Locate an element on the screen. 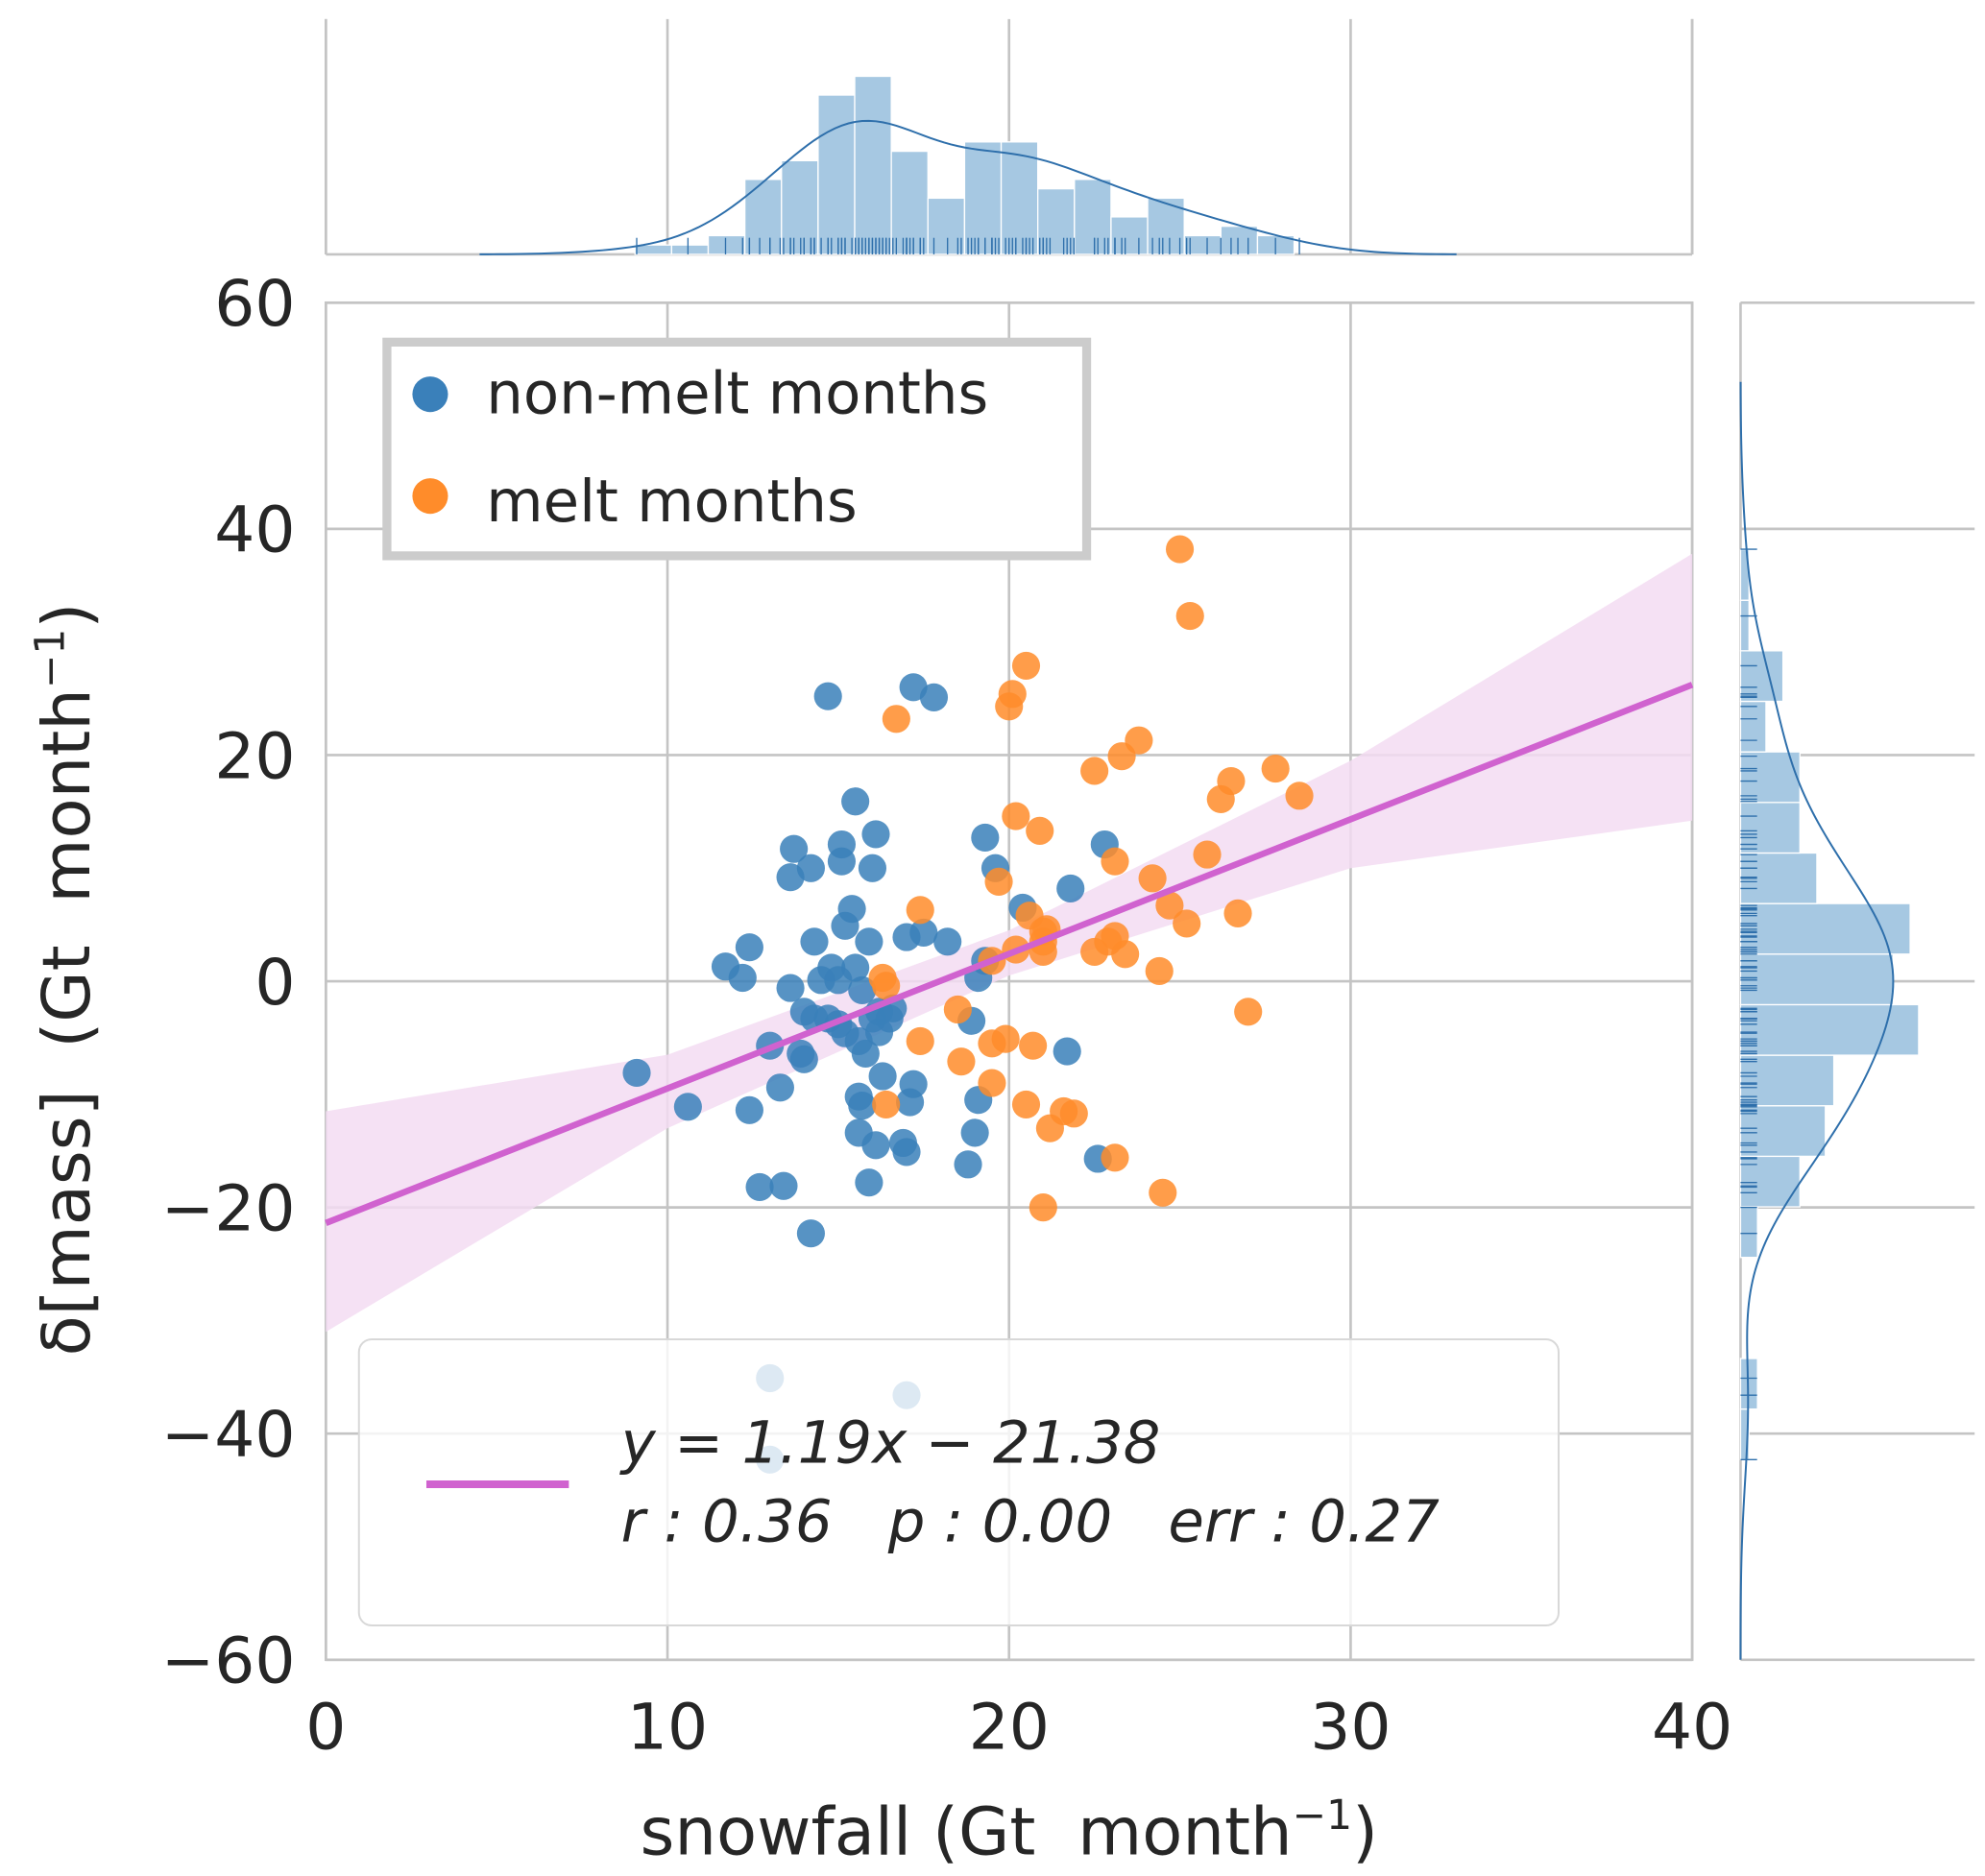  y-tick-label: −60 is located at coordinates (229, 1661).